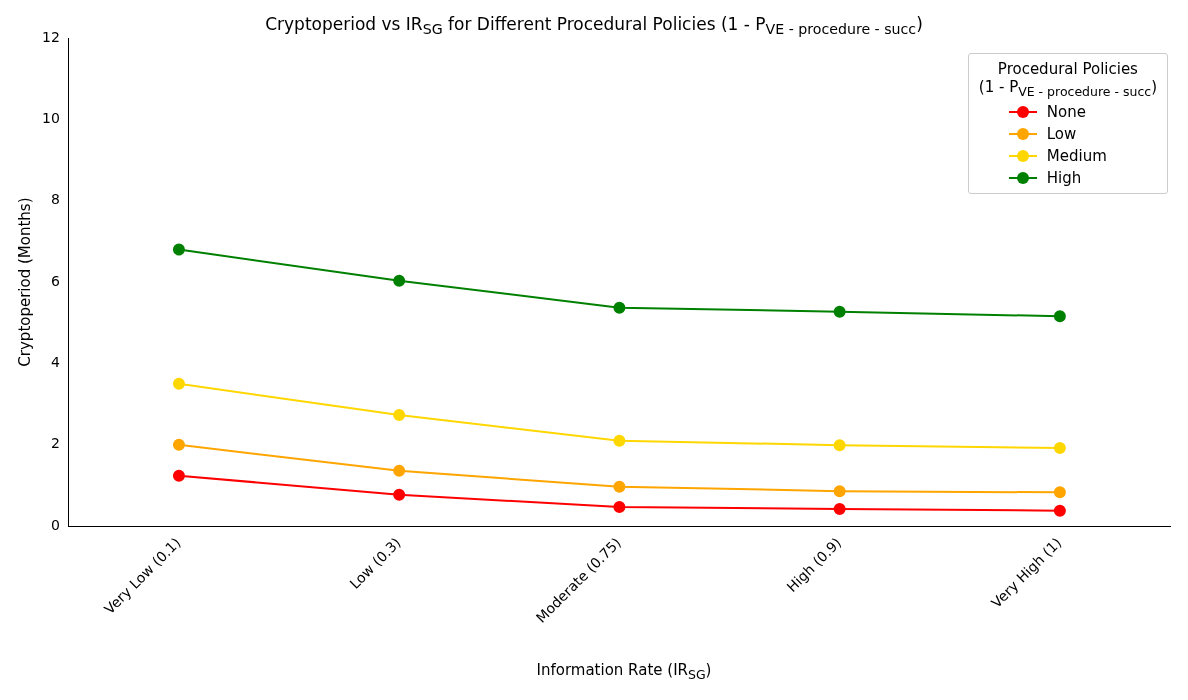 This screenshot has width=1188, height=700. What do you see at coordinates (1061, 134) in the screenshot?
I see `legend-label: Low` at bounding box center [1061, 134].